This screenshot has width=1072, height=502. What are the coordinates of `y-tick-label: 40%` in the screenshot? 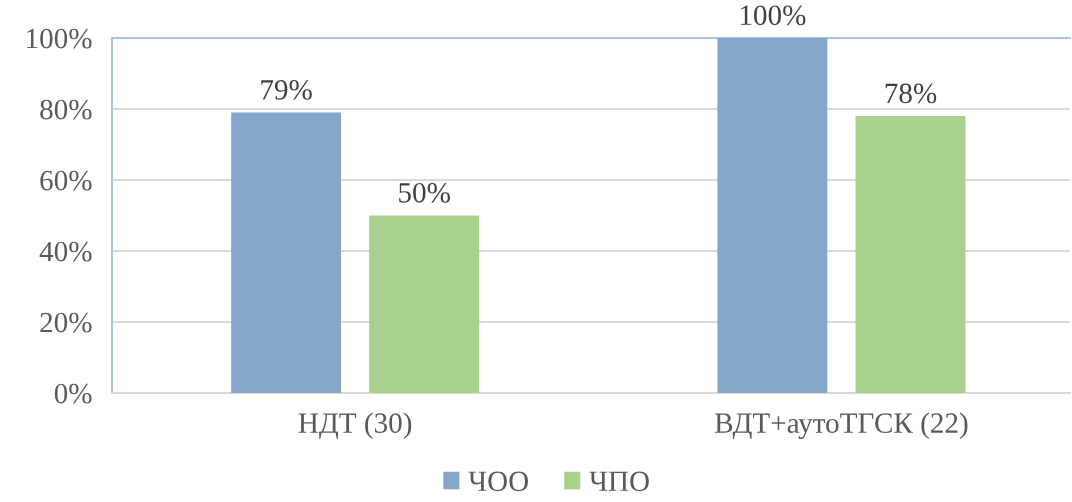 It's located at (65, 251).